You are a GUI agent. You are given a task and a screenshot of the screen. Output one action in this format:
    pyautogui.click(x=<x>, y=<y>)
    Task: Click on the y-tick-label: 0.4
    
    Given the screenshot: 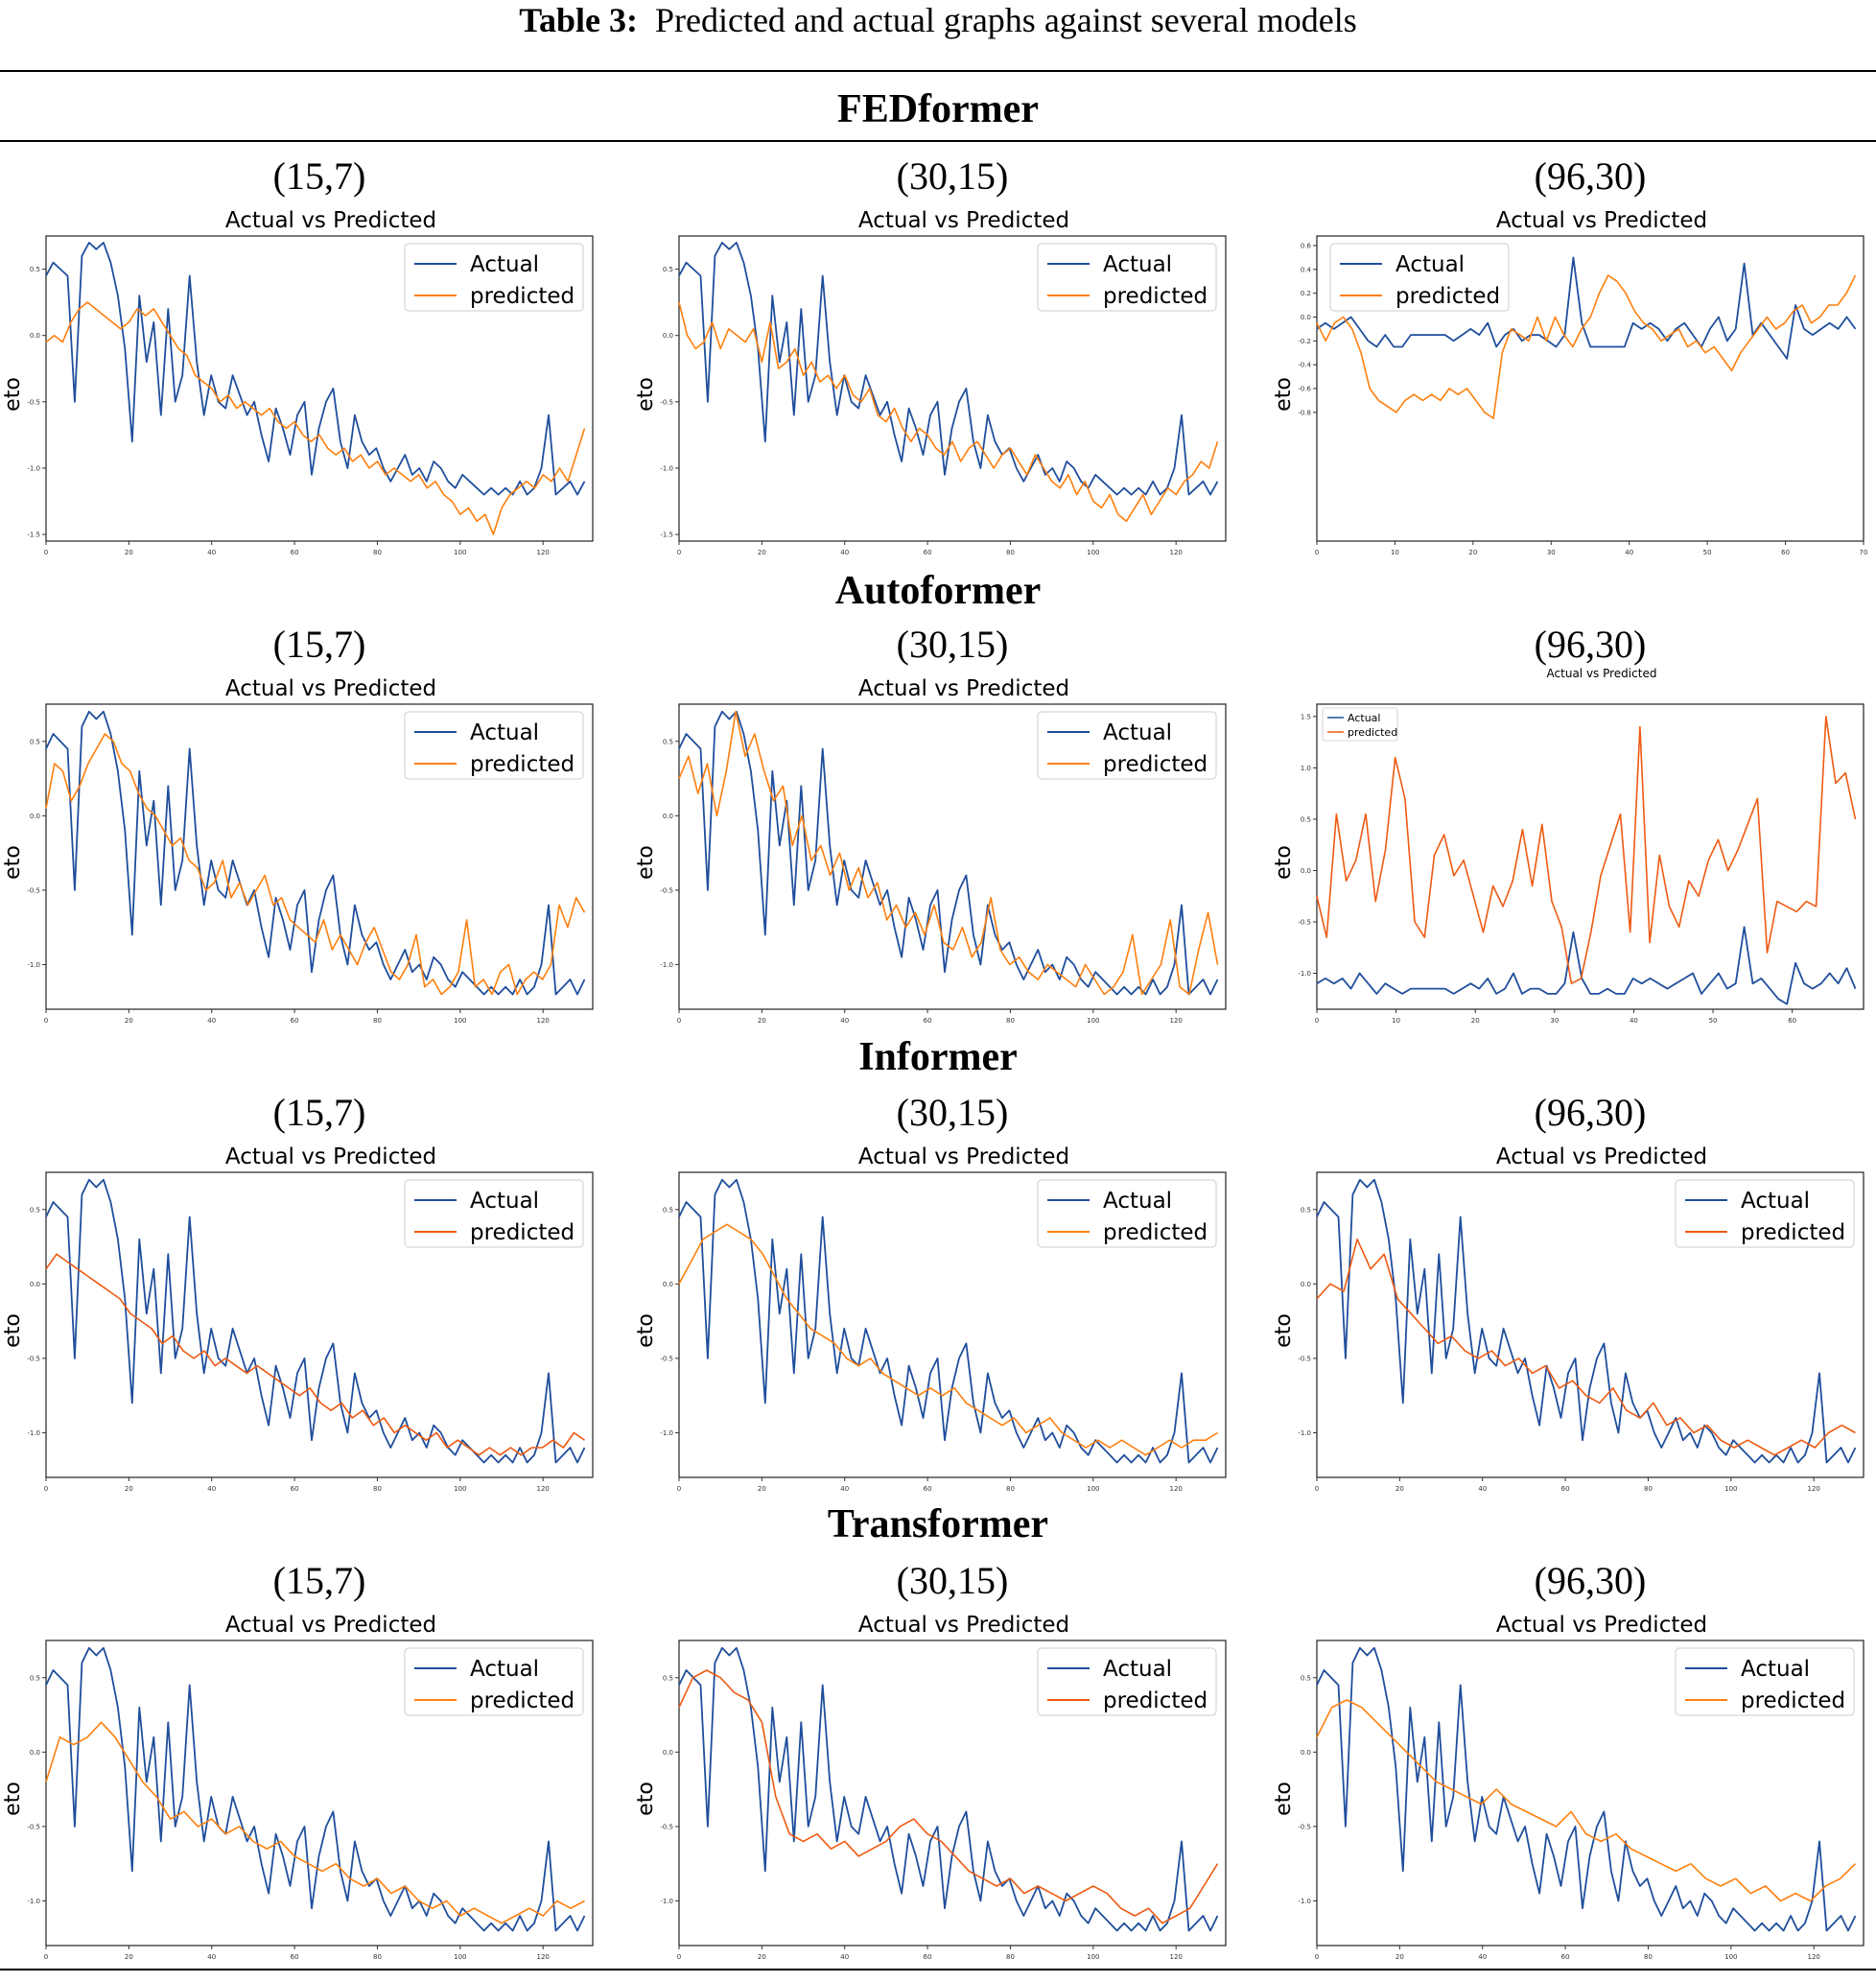 What is the action you would take?
    pyautogui.click(x=1306, y=269)
    